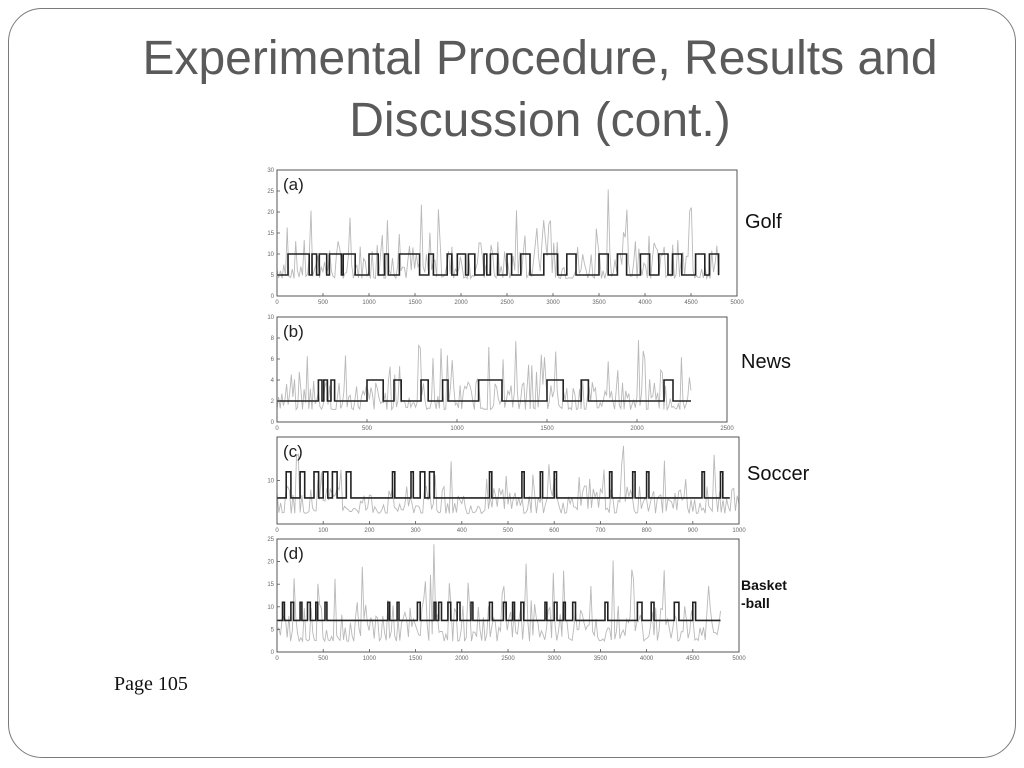 This screenshot has width=1024, height=768. Describe the element at coordinates (270, 171) in the screenshot. I see `y-tick-label: 30` at that location.